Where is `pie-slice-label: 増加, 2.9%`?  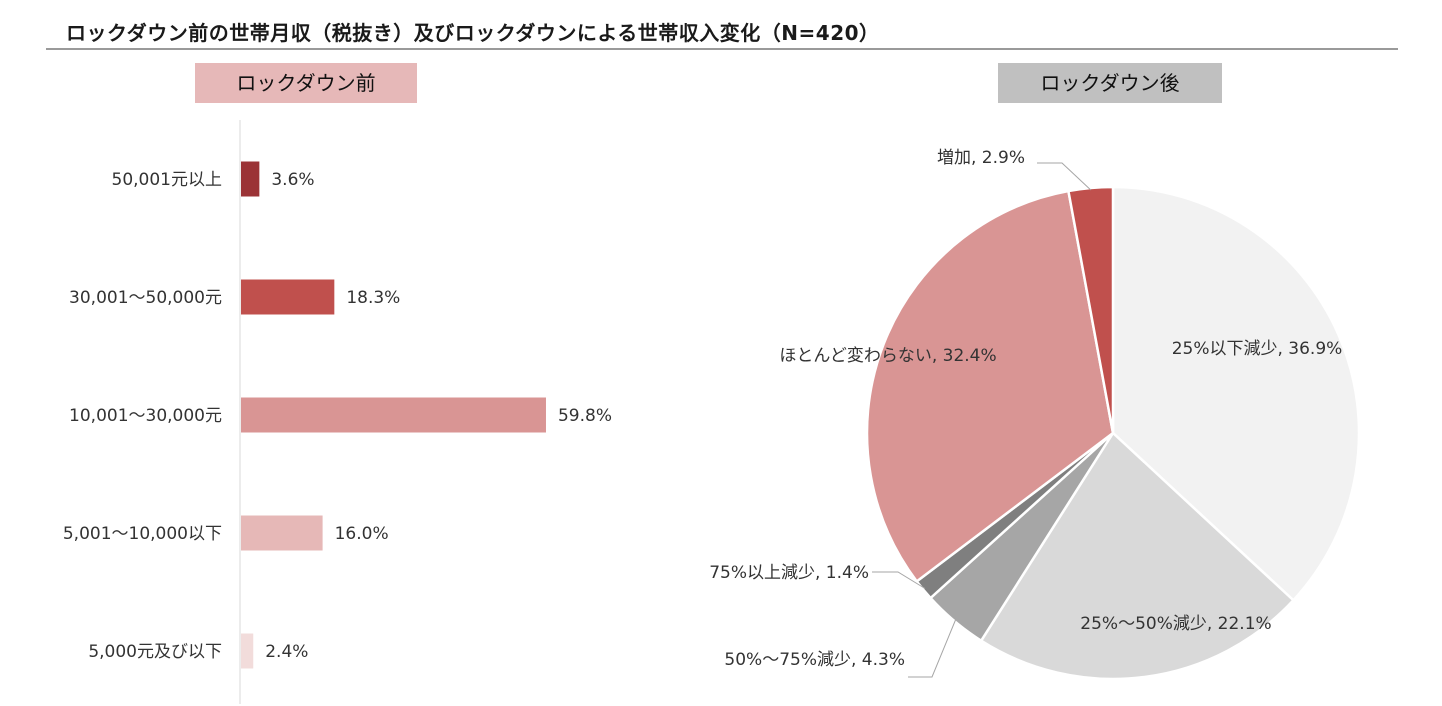 pie-slice-label: 増加, 2.9% is located at coordinates (981, 158).